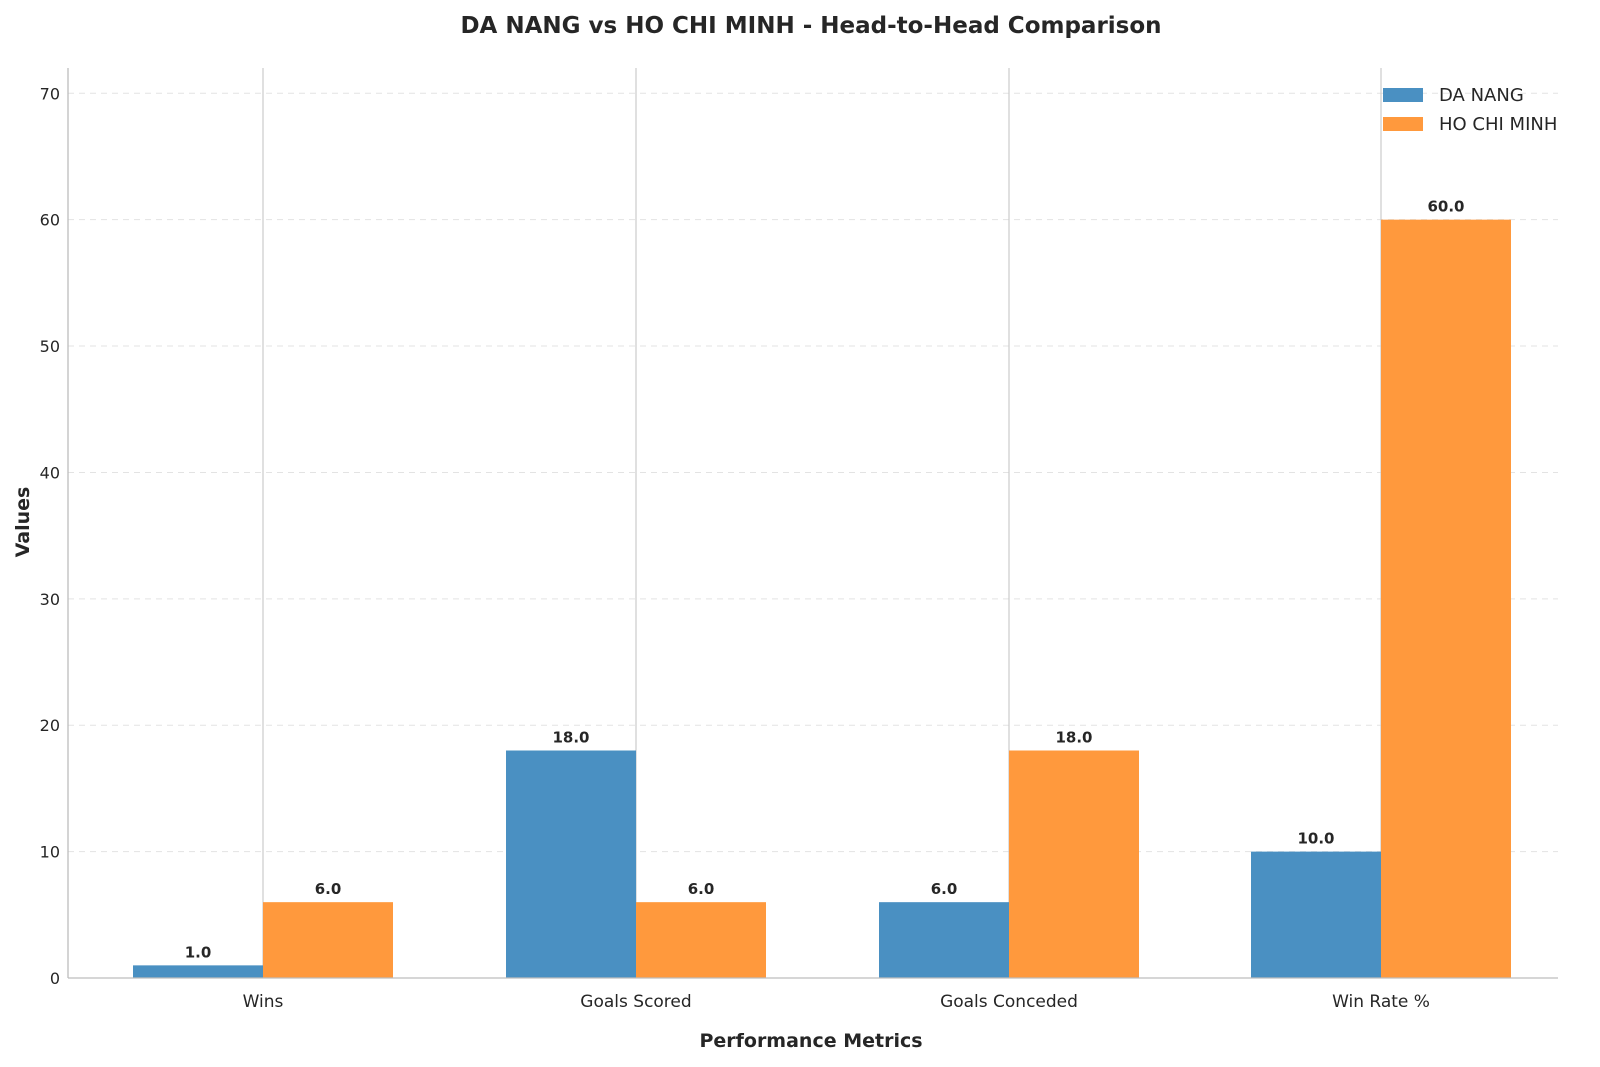 The height and width of the screenshot is (1067, 1600). What do you see at coordinates (50, 346) in the screenshot?
I see `y-tick-label: 50` at bounding box center [50, 346].